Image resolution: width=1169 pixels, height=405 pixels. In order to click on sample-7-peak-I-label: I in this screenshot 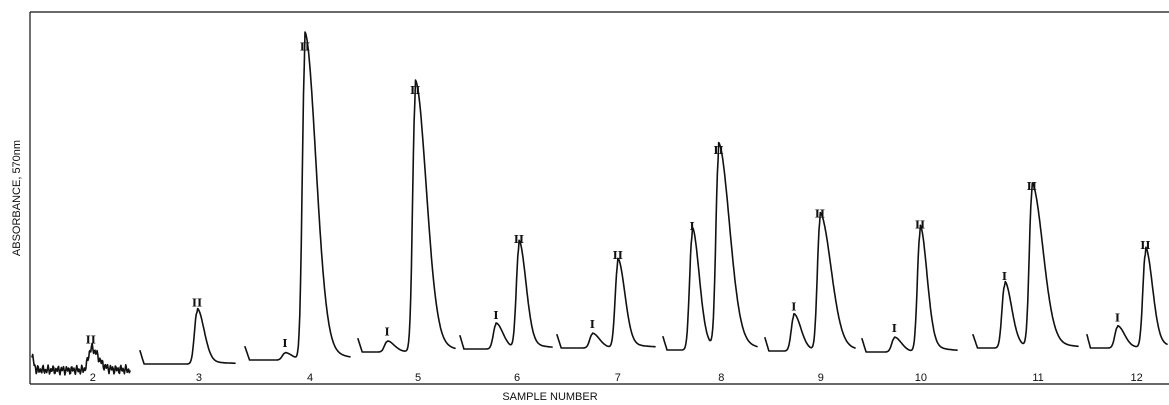, I will do `click(592, 324)`.